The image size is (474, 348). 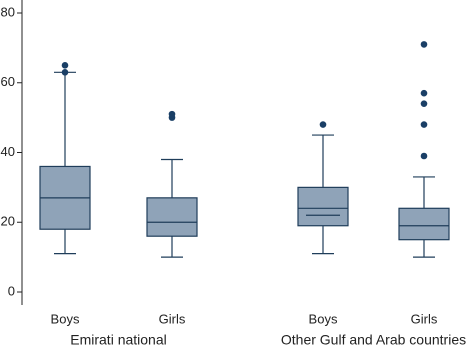 What do you see at coordinates (118, 340) in the screenshot?
I see `group-label: Emirati national` at bounding box center [118, 340].